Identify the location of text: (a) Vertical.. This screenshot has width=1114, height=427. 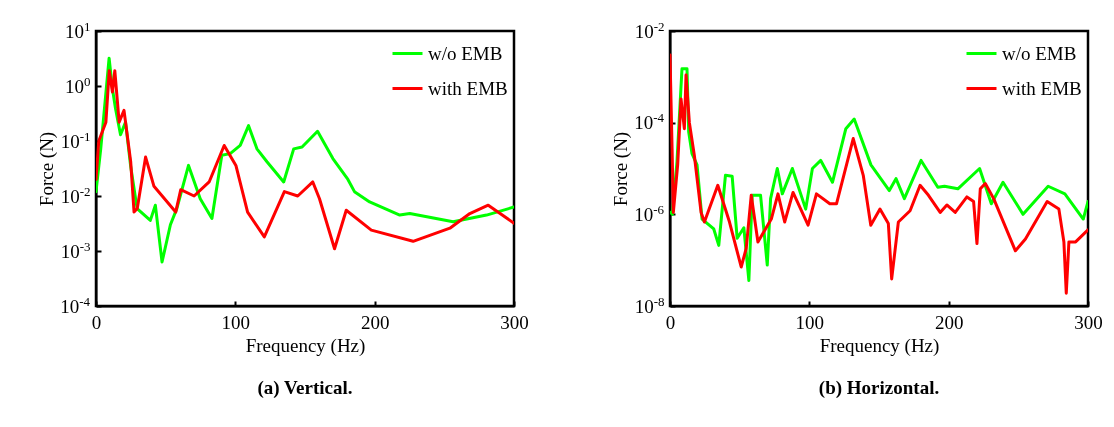
(305, 388).